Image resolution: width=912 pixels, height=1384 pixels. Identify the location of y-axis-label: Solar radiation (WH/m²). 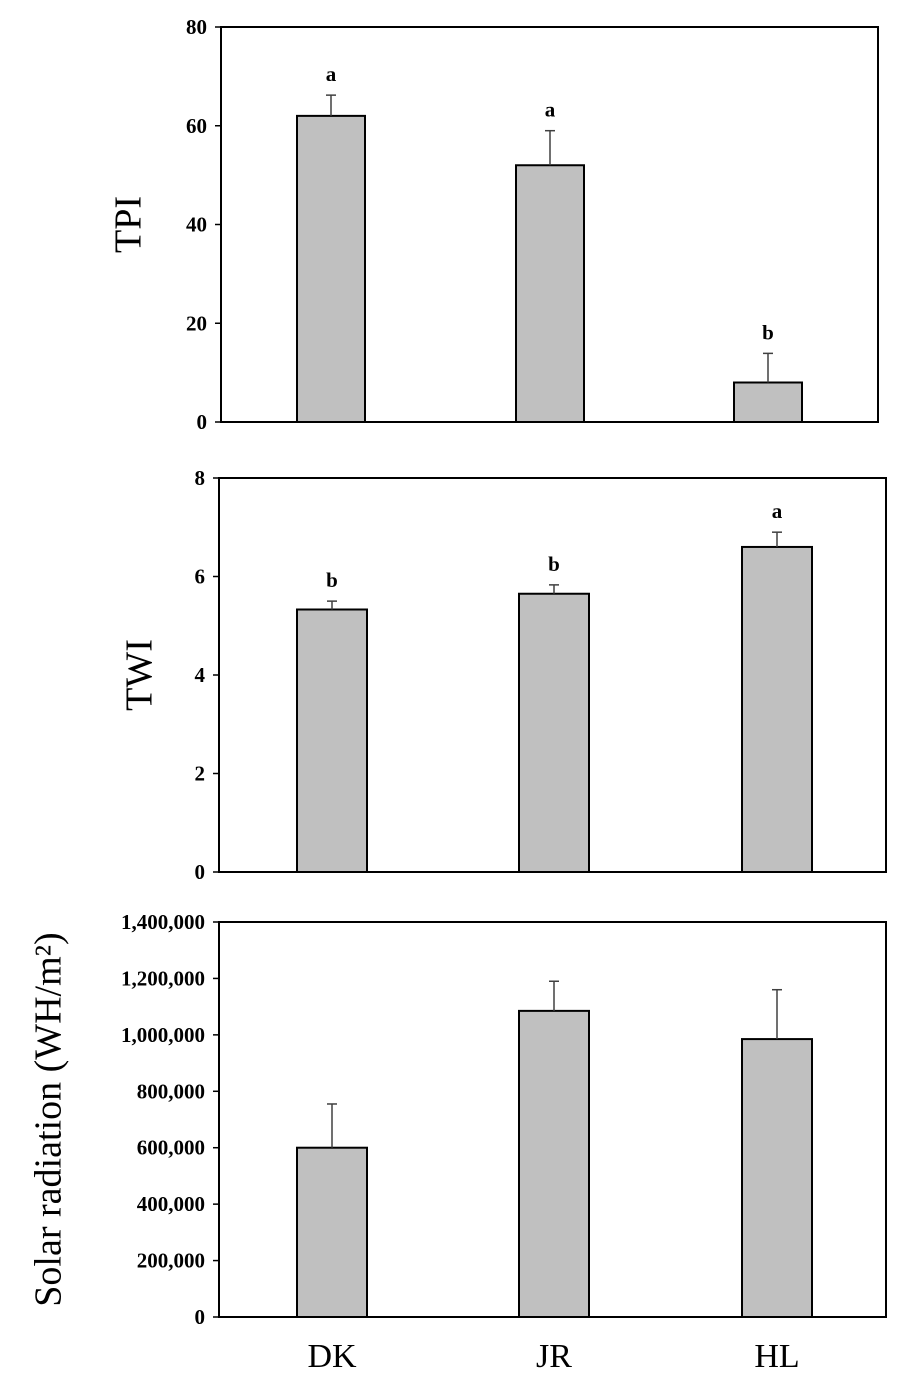
(49, 1119).